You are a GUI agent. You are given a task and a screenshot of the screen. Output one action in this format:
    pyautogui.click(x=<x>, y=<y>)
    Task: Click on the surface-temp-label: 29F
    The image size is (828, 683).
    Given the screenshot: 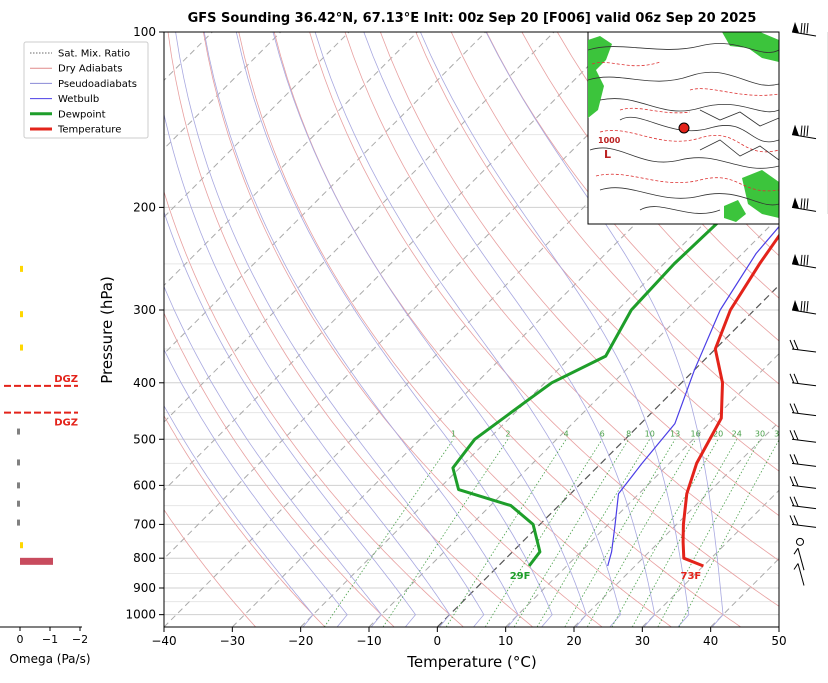 What is the action you would take?
    pyautogui.click(x=520, y=576)
    